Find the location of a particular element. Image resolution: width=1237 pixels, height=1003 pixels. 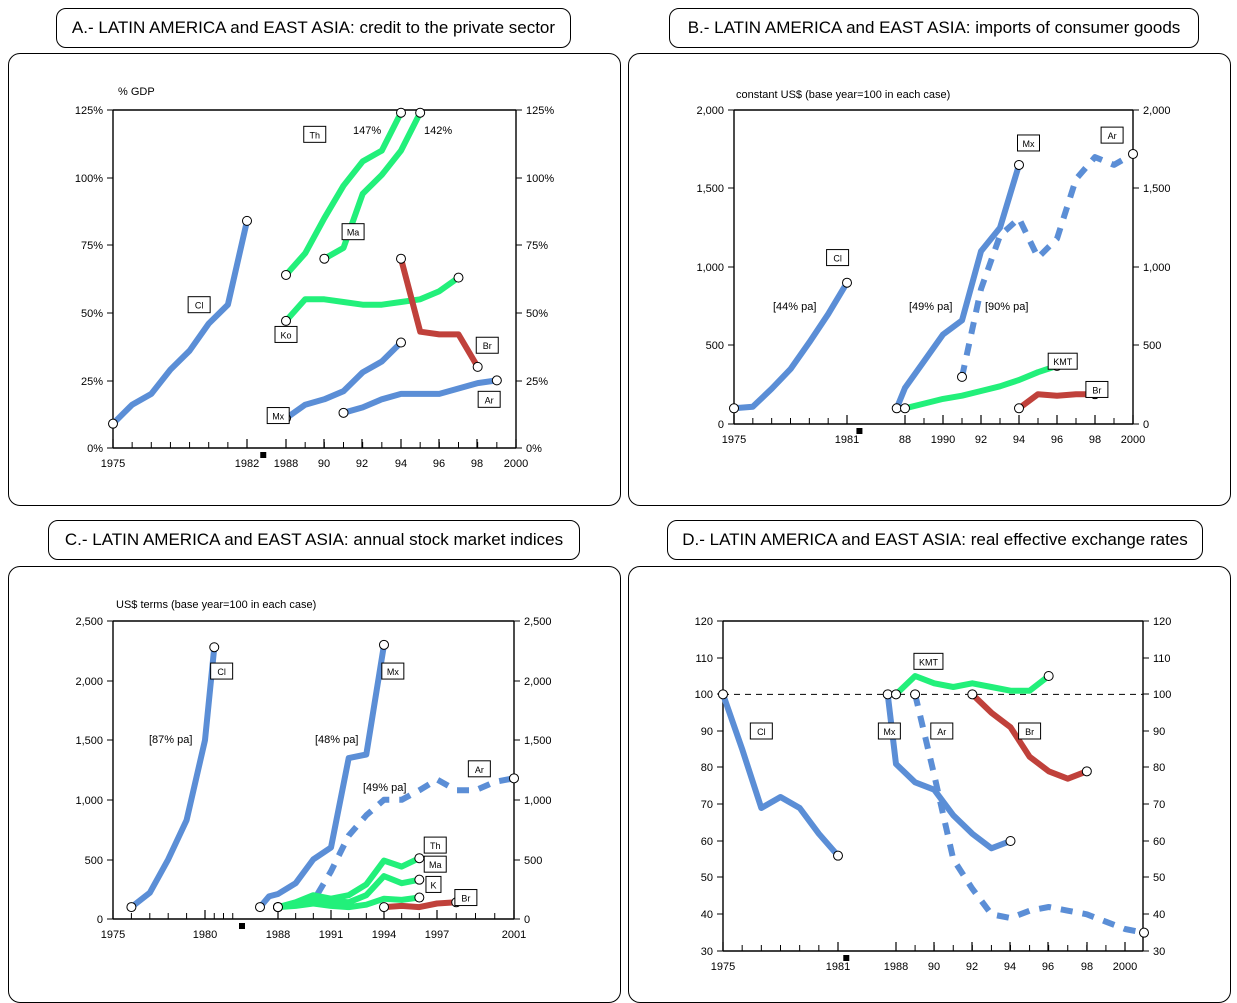

series-line-th is located at coordinates (349, 882).